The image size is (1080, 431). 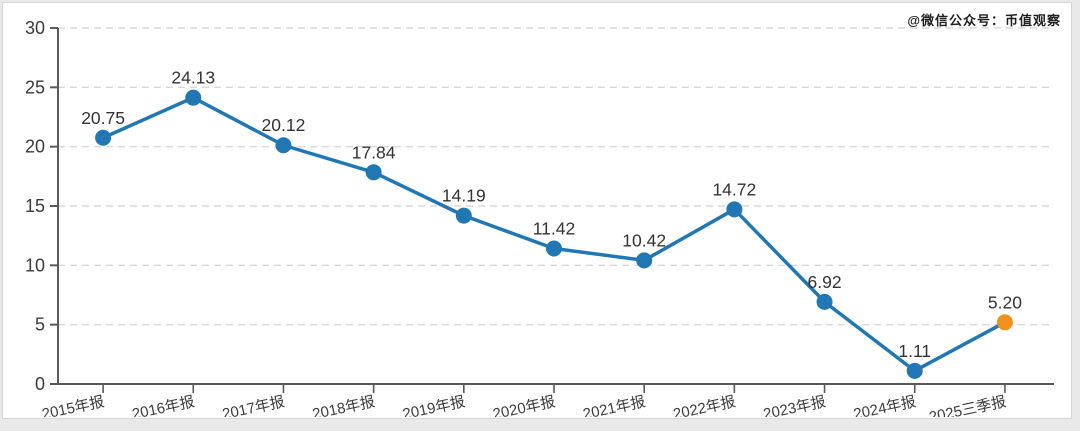 What do you see at coordinates (374, 152) in the screenshot?
I see `value-label: 17.84` at bounding box center [374, 152].